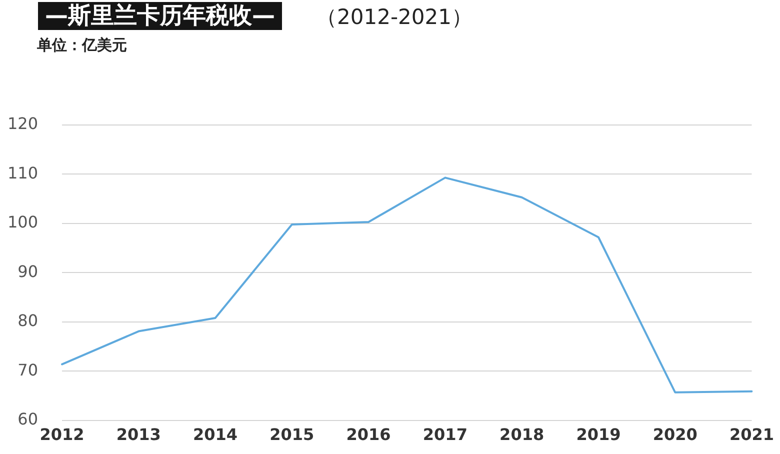 The height and width of the screenshot is (454, 780). What do you see at coordinates (28, 419) in the screenshot?
I see `y-tick-label: 60` at bounding box center [28, 419].